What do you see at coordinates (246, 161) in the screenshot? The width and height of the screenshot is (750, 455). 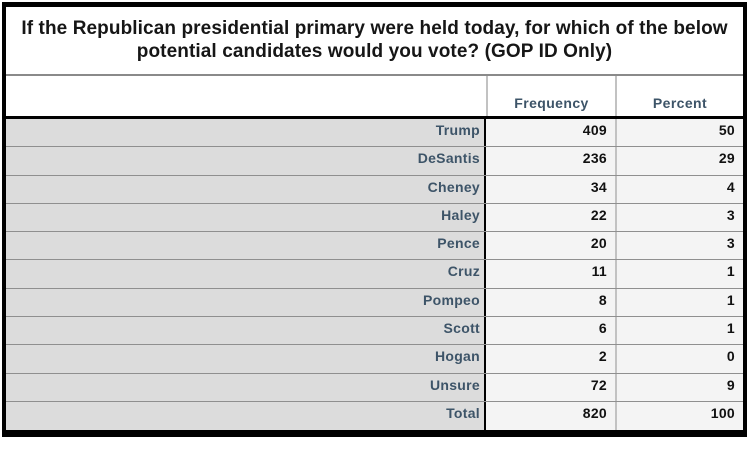 I see `row-label: DeSantis` at bounding box center [246, 161].